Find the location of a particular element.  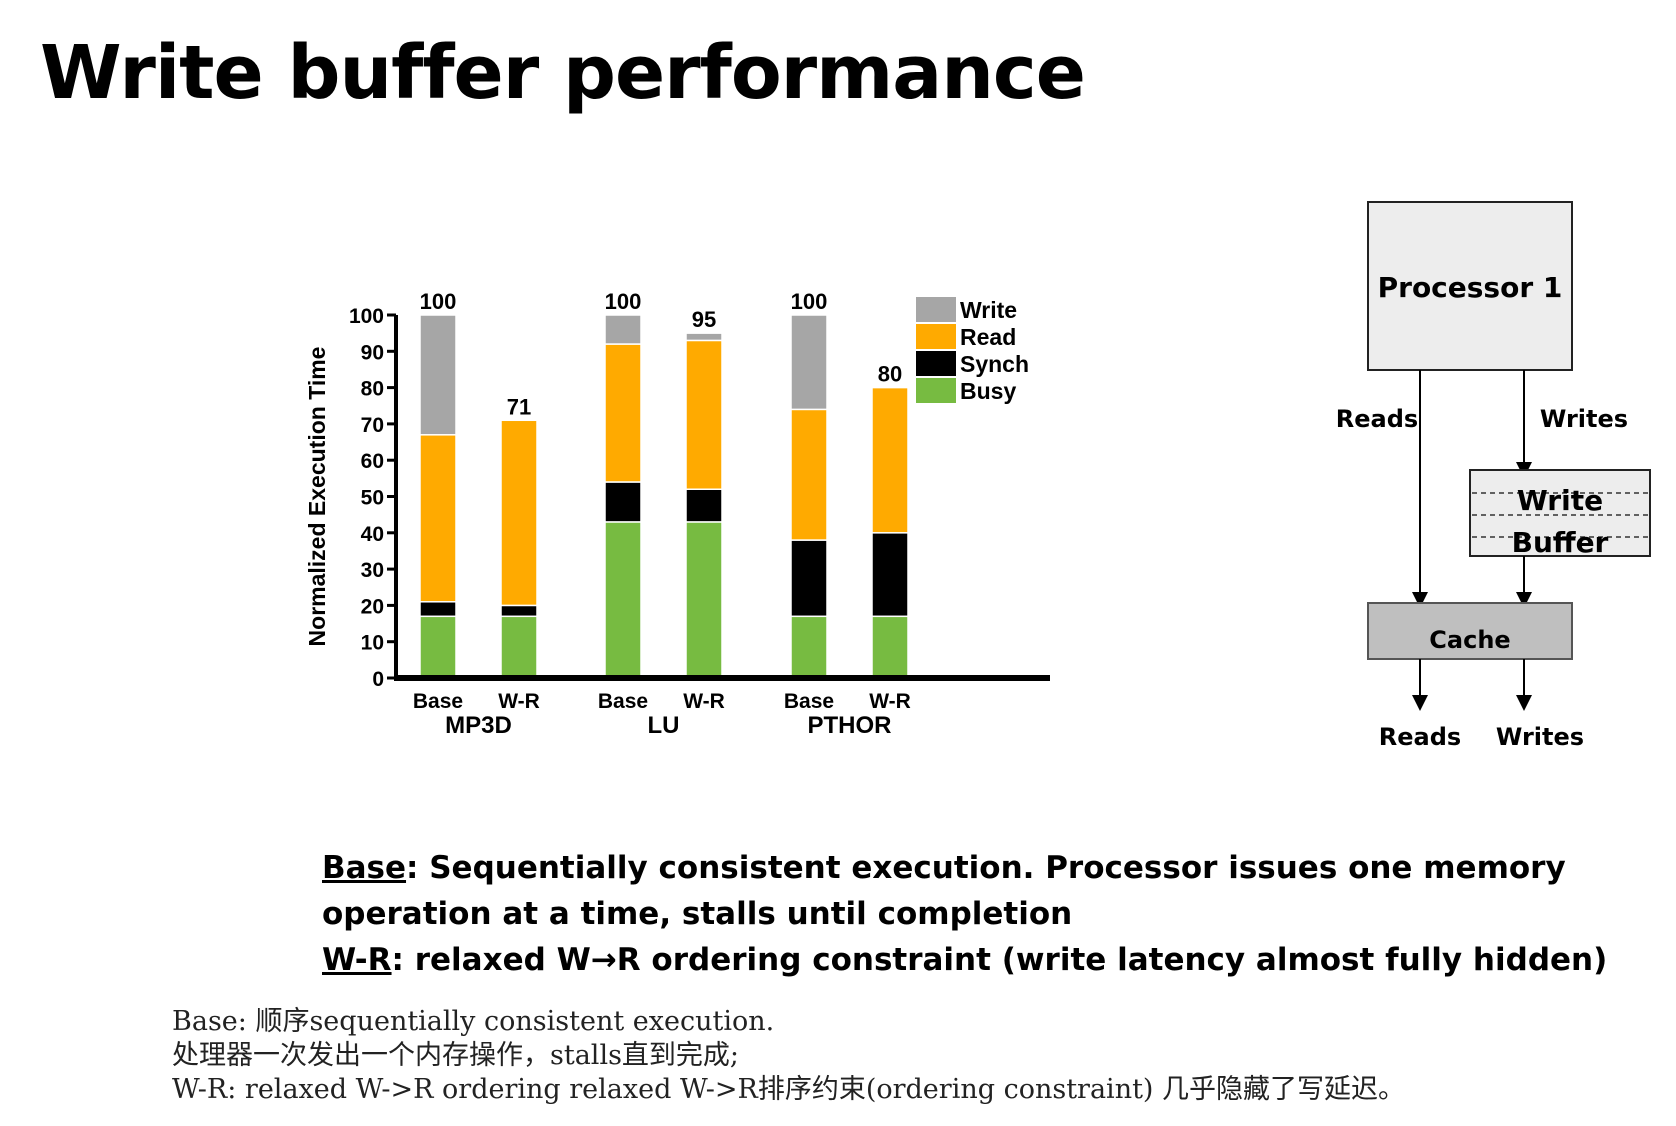

processor-box is located at coordinates (1470, 286).